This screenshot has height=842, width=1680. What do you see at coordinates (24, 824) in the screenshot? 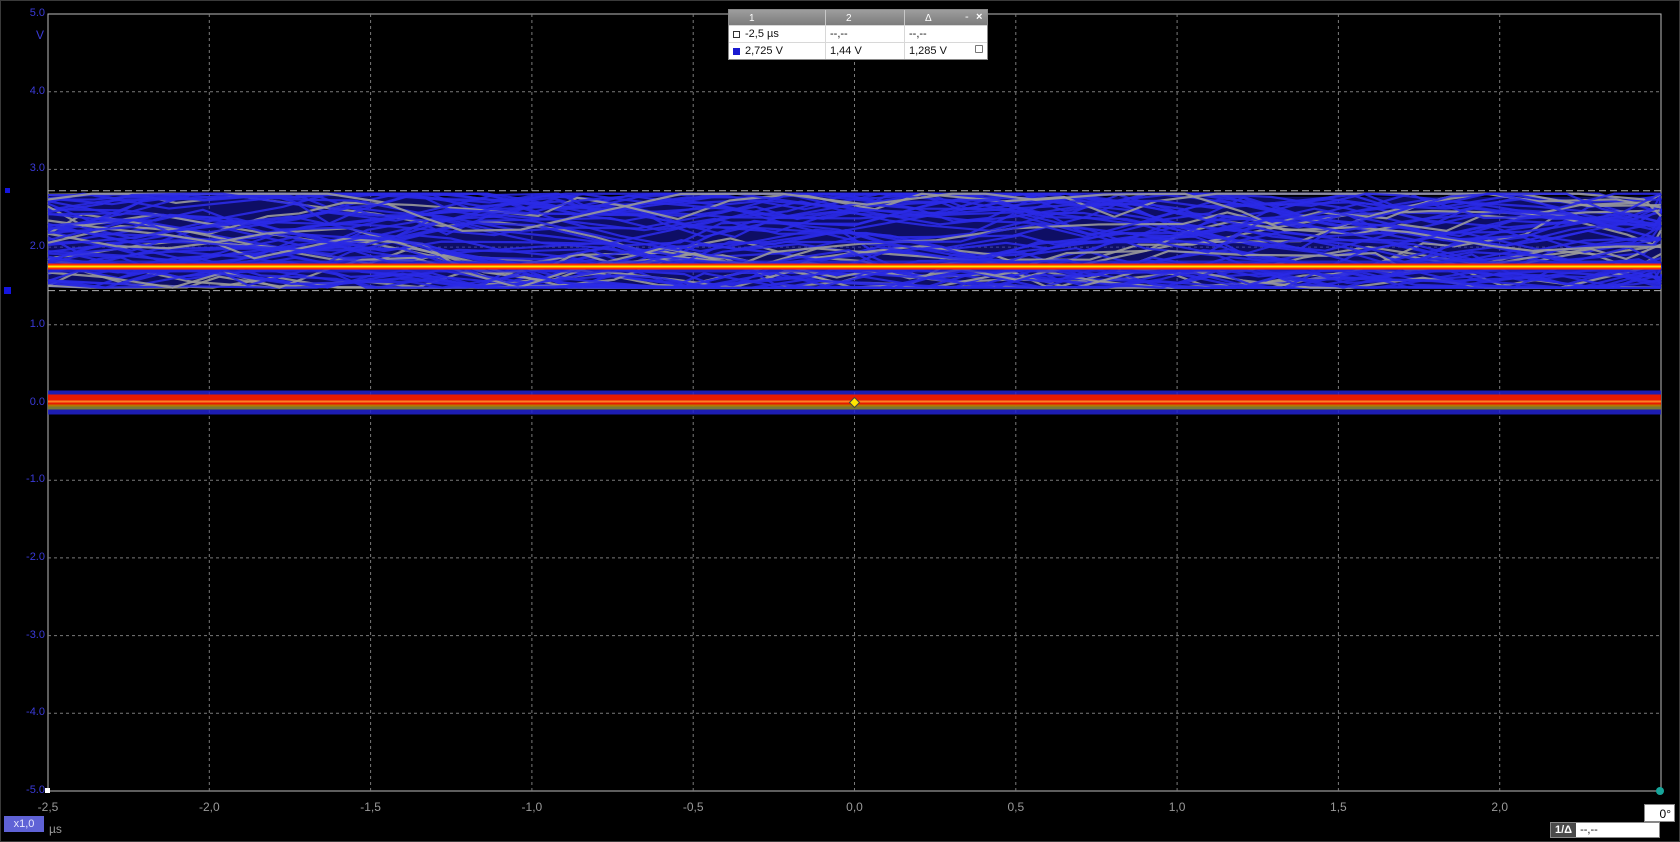
I see `zoom-level-badge: x1,0` at bounding box center [24, 824].